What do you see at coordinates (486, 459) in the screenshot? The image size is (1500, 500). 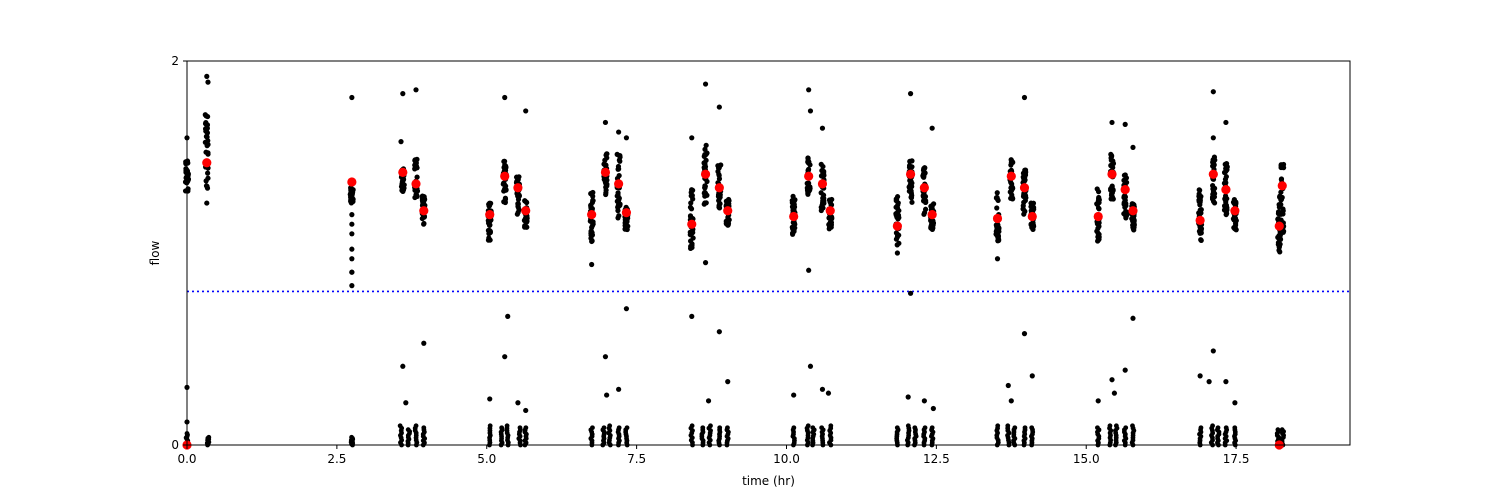 I see `x-tick-label: 5.0` at bounding box center [486, 459].